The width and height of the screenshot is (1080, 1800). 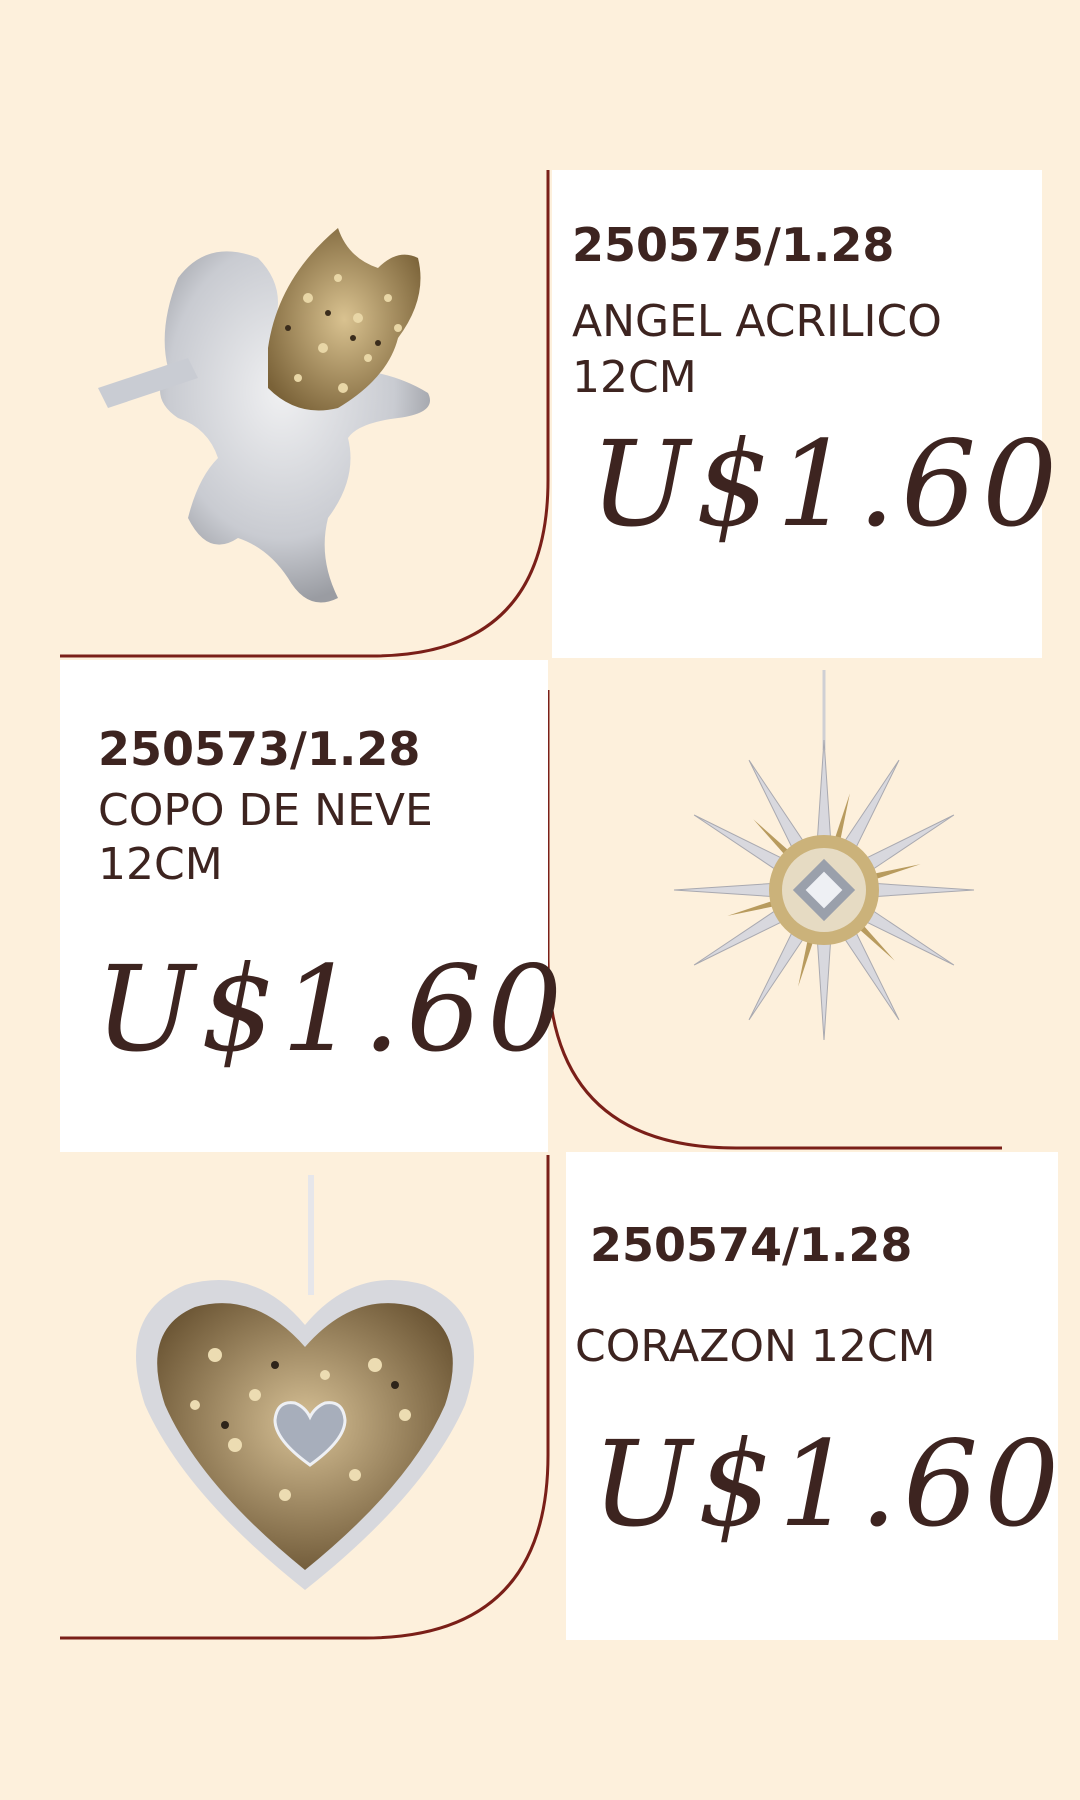 What do you see at coordinates (751, 1245) in the screenshot?
I see `product-code: 250574/1.28` at bounding box center [751, 1245].